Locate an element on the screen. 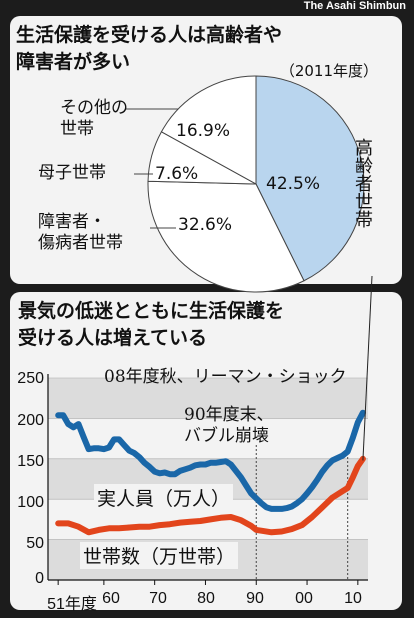 The image size is (414, 618). pie-label-other: その他の 世帯 is located at coordinates (94, 119).